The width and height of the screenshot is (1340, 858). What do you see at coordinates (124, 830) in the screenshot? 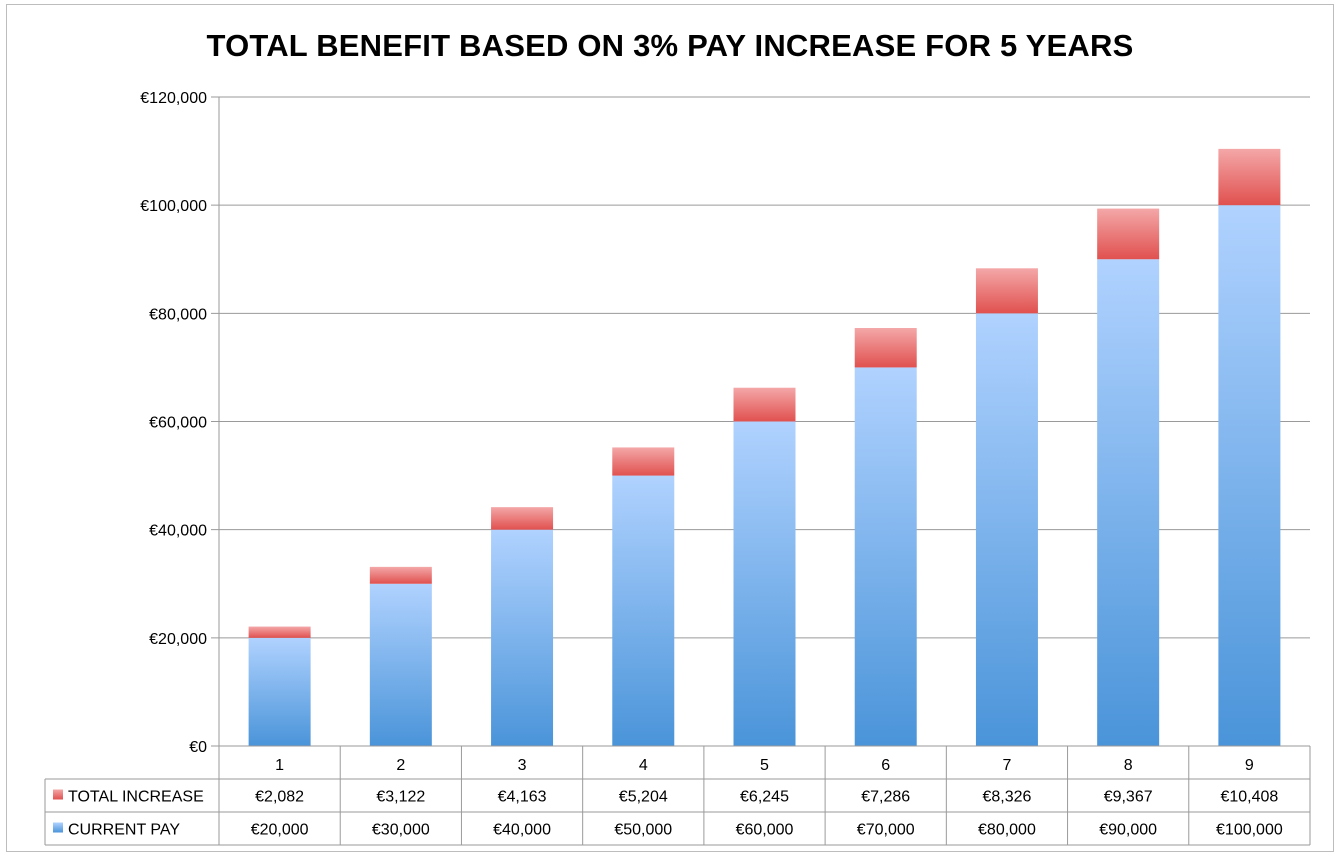
I see `legend-label: CURRENT PAY` at bounding box center [124, 830].